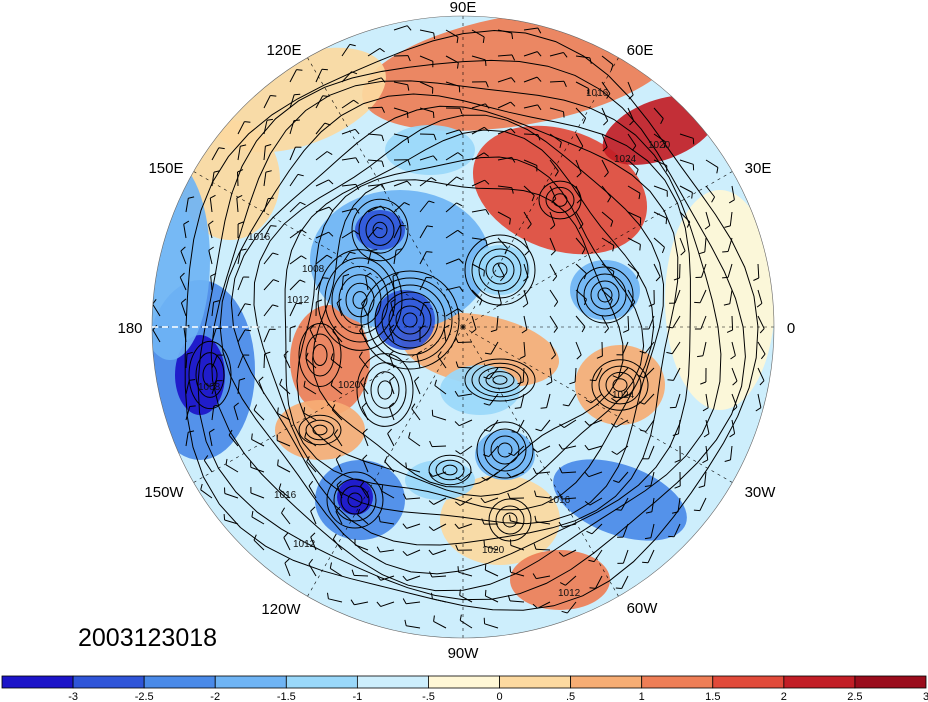  I want to click on lon-label-150w: 150W, so click(164, 492).